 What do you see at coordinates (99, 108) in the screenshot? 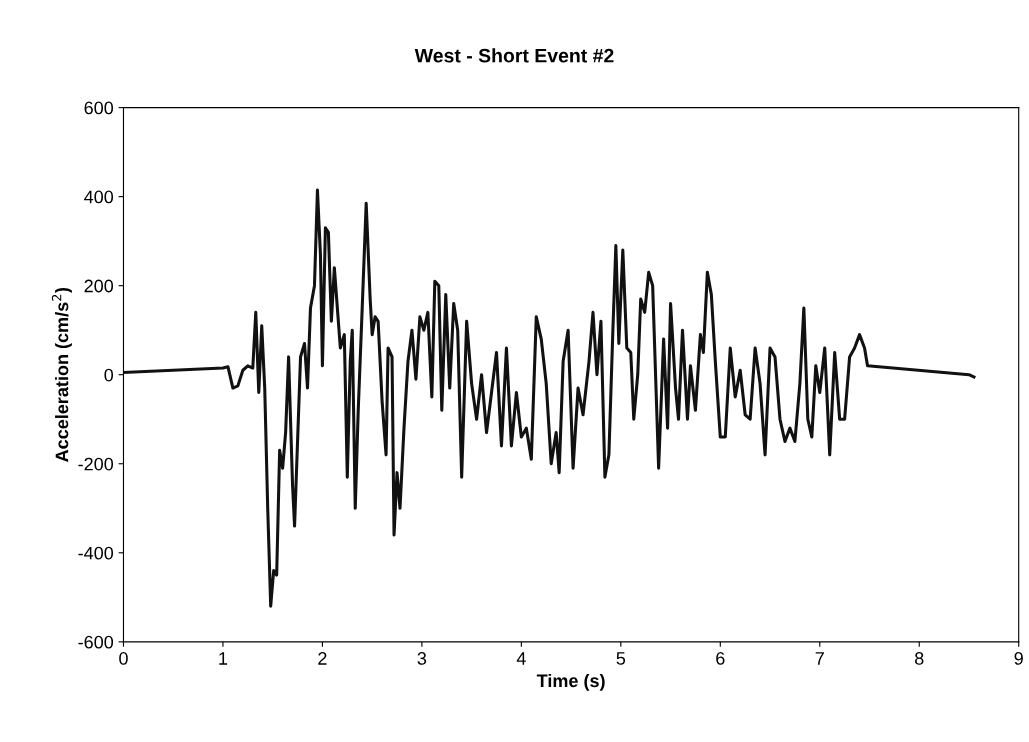
I see `y-tick-label: 600` at bounding box center [99, 108].